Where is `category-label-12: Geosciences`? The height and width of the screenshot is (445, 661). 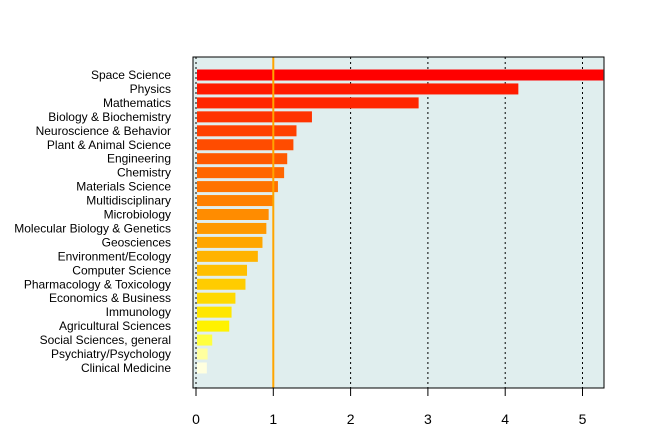
category-label-12: Geosciences is located at coordinates (136, 242).